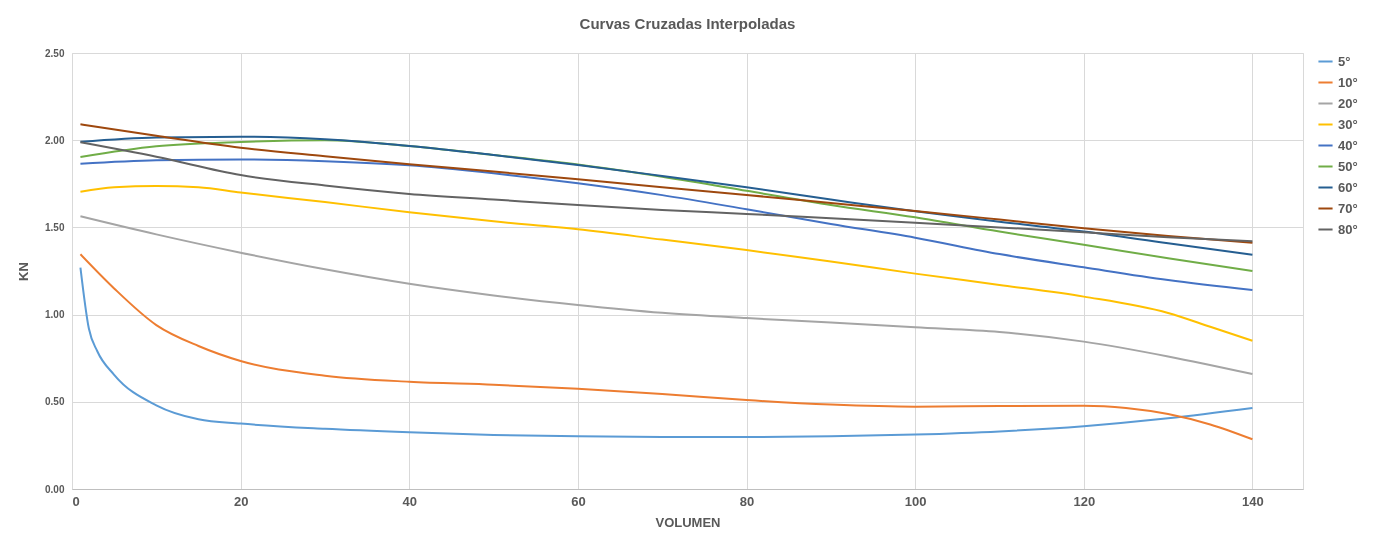 The height and width of the screenshot is (555, 1393). I want to click on y-axis-title: KN, so click(24, 271).